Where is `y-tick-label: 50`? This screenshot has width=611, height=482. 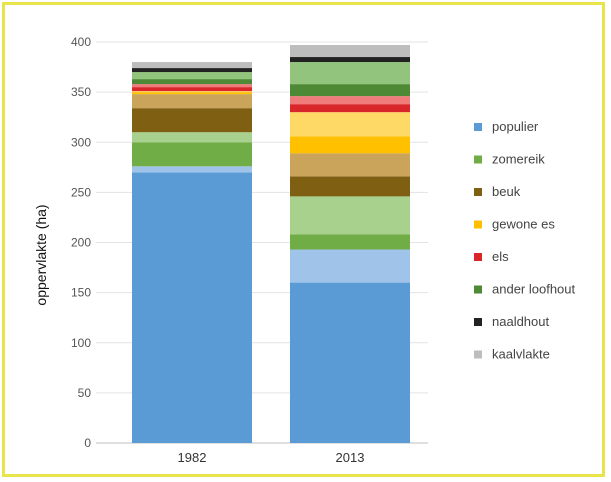
y-tick-label: 50 is located at coordinates (85, 393).